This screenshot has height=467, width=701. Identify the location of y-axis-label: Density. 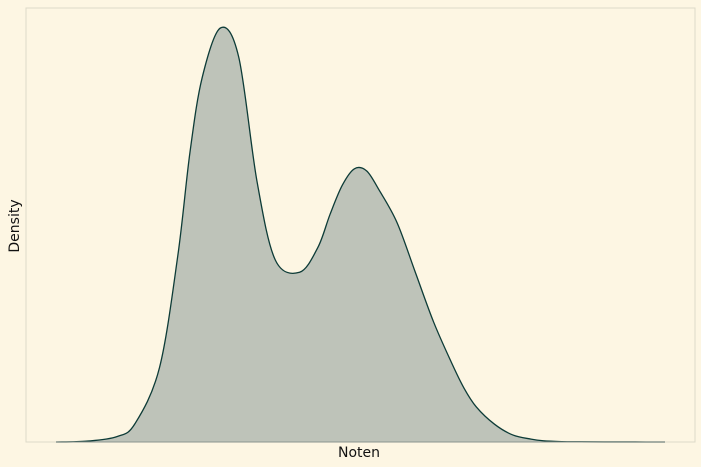
(15, 225).